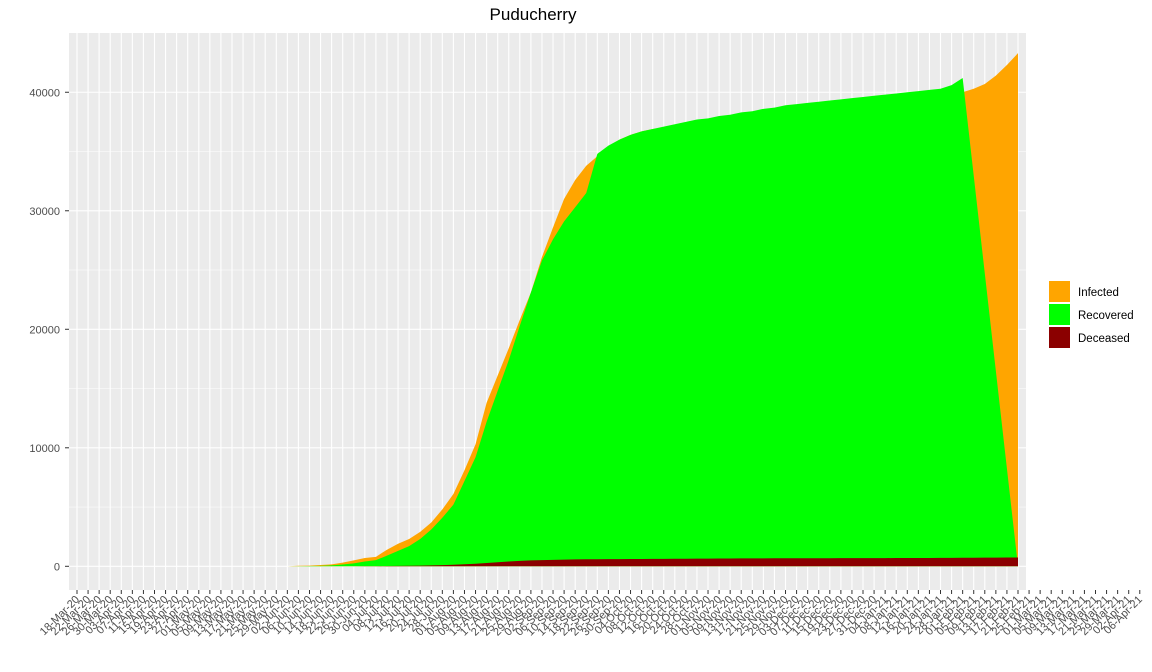  I want to click on y-axis: 0 10000 20000 30000 40000, so click(49, 330).